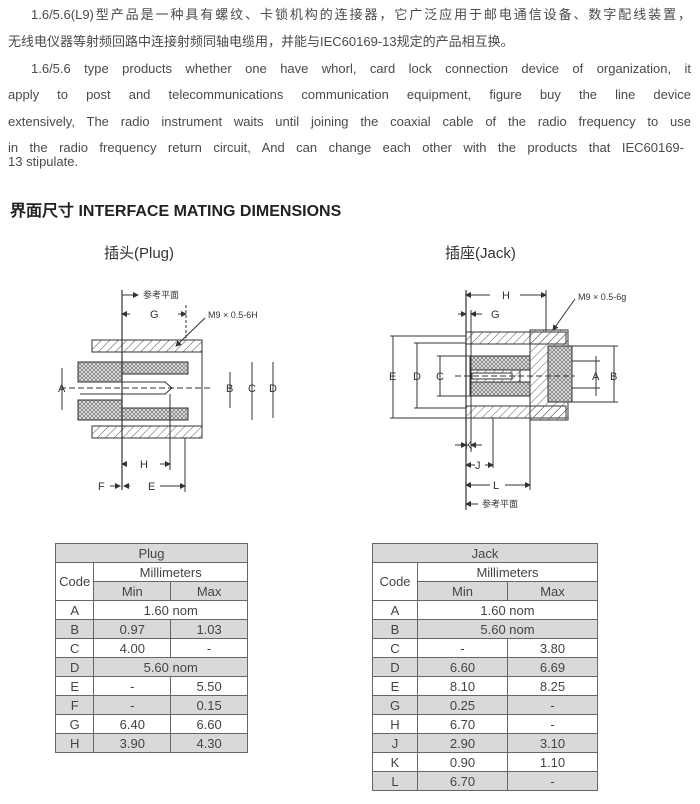  I want to click on max-cell: 6.69, so click(552, 667).